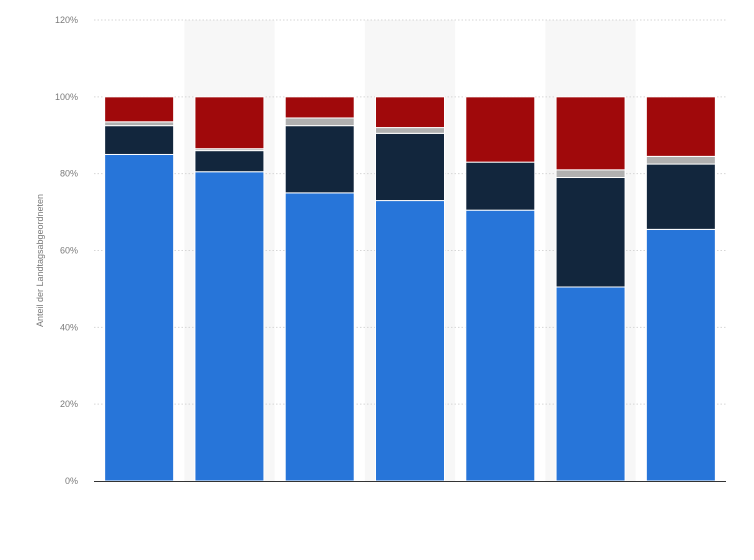 The image size is (754, 560). Describe the element at coordinates (40, 260) in the screenshot. I see `y-axis-title: Anteil der Landtagsabgeordneten` at that location.